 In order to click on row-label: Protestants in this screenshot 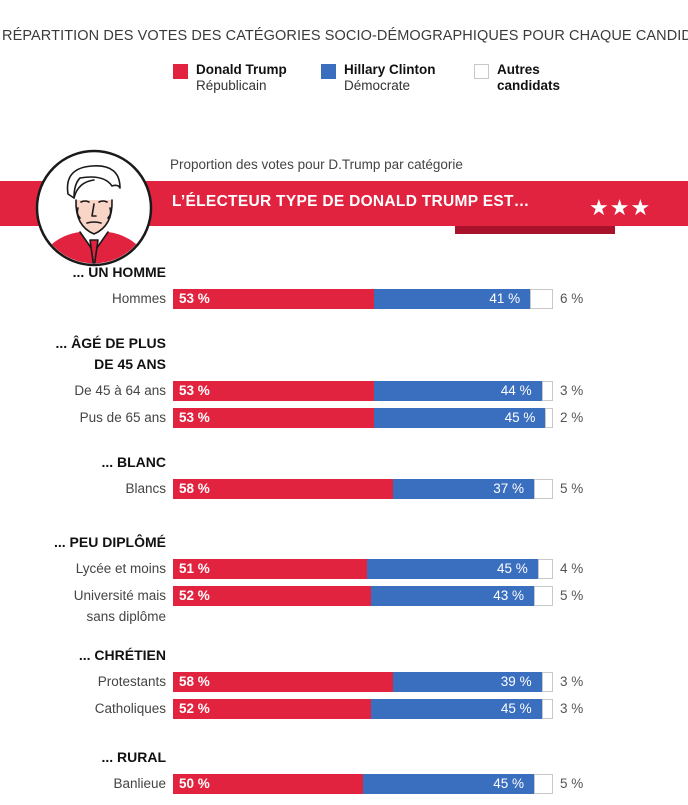, I will do `click(131, 681)`.